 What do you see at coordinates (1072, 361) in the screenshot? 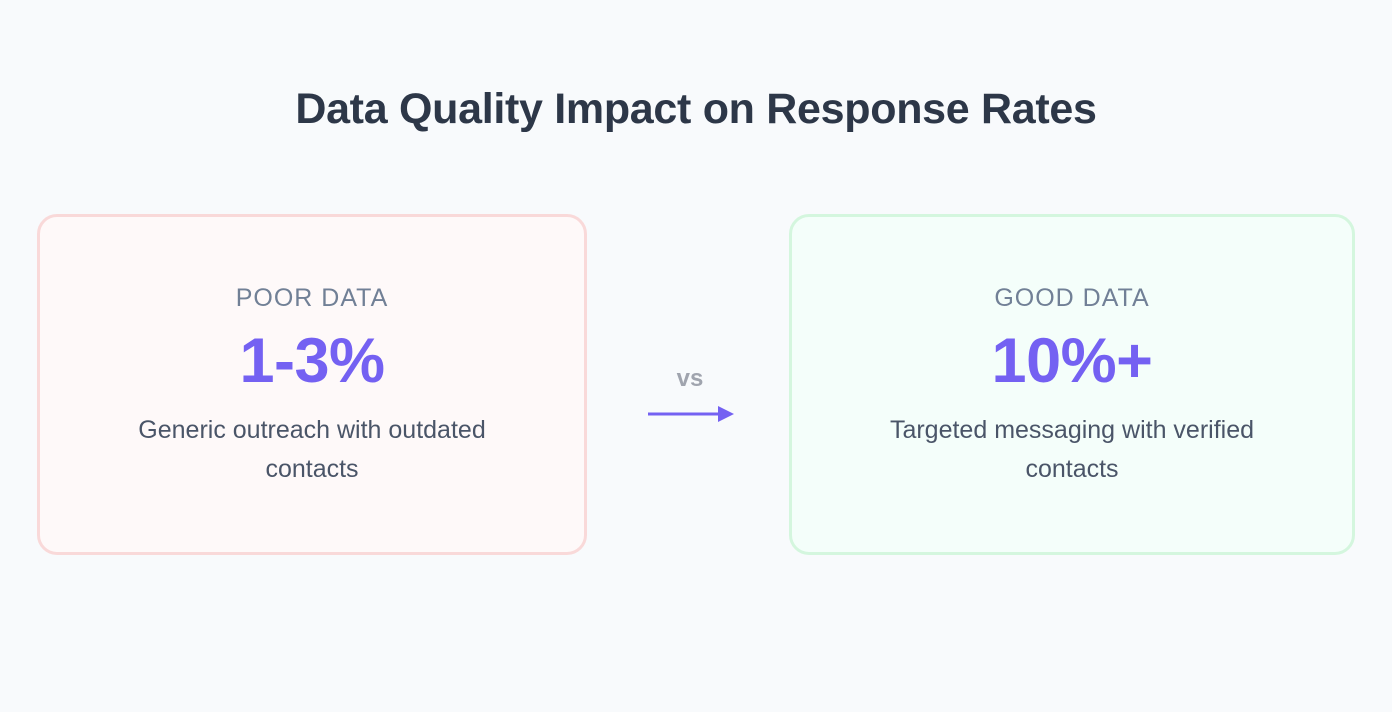
I see `good-data-value: 10%+` at bounding box center [1072, 361].